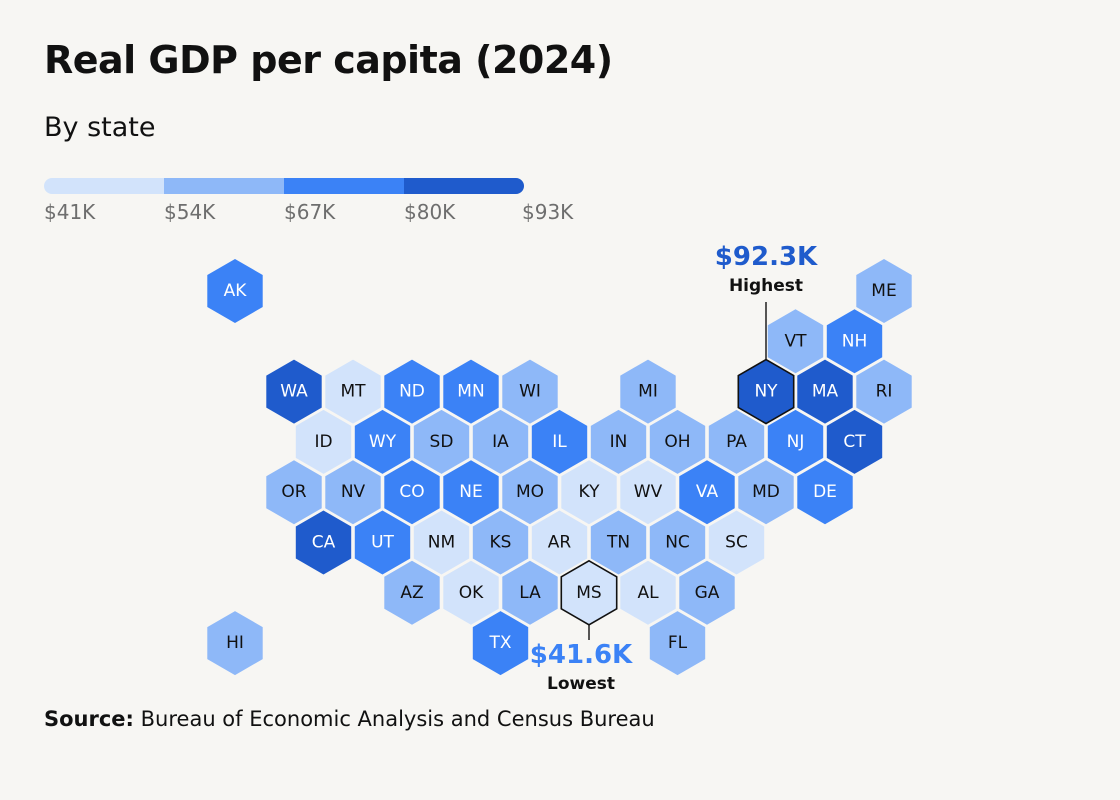 This screenshot has height=800, width=1120. I want to click on state-hex-ak: AK, so click(235, 291).